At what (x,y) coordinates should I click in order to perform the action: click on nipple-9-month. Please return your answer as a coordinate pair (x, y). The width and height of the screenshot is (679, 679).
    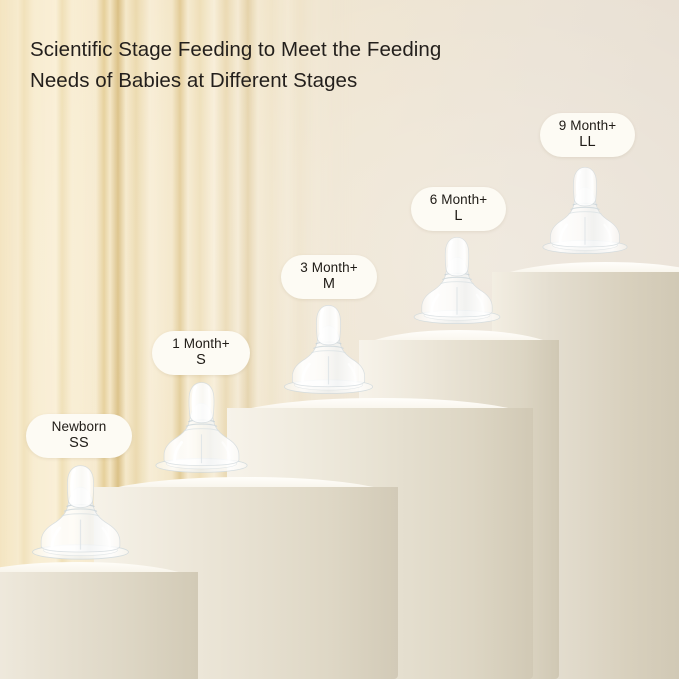
    Looking at the image, I should click on (585, 211).